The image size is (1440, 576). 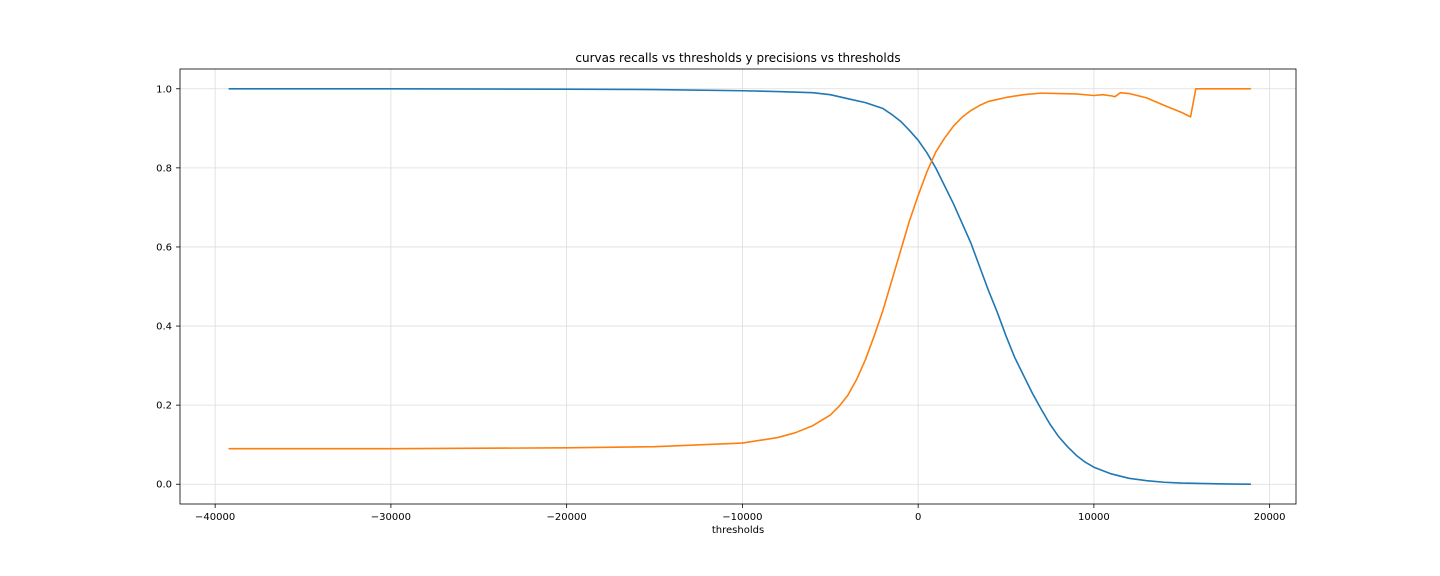 What do you see at coordinates (164, 406) in the screenshot?
I see `y-tick-label: 0.2` at bounding box center [164, 406].